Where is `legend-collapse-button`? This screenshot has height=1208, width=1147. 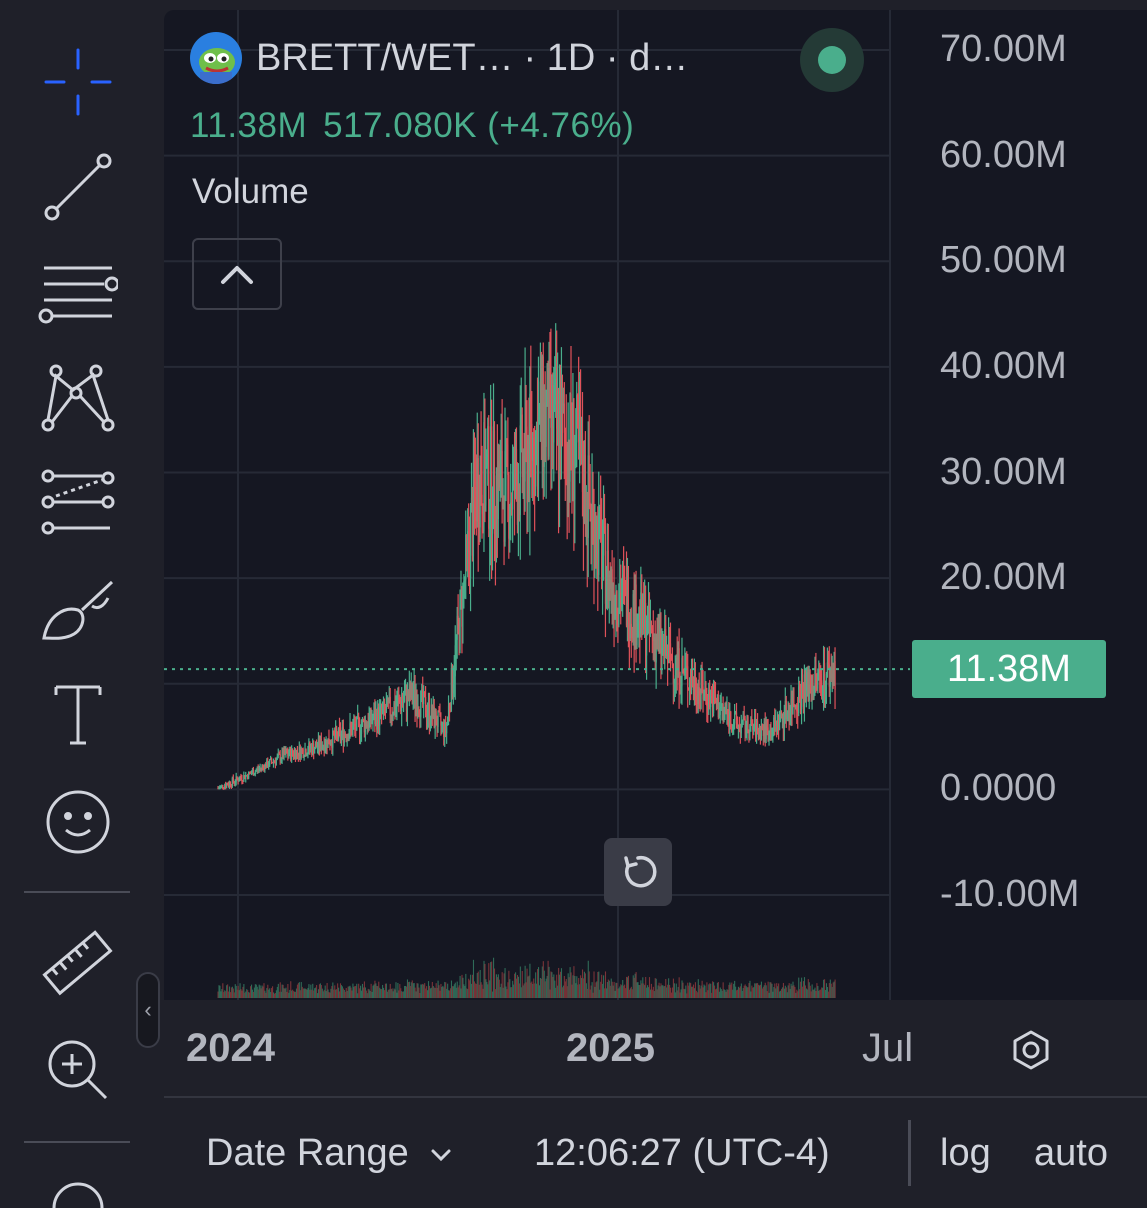 legend-collapse-button is located at coordinates (237, 274).